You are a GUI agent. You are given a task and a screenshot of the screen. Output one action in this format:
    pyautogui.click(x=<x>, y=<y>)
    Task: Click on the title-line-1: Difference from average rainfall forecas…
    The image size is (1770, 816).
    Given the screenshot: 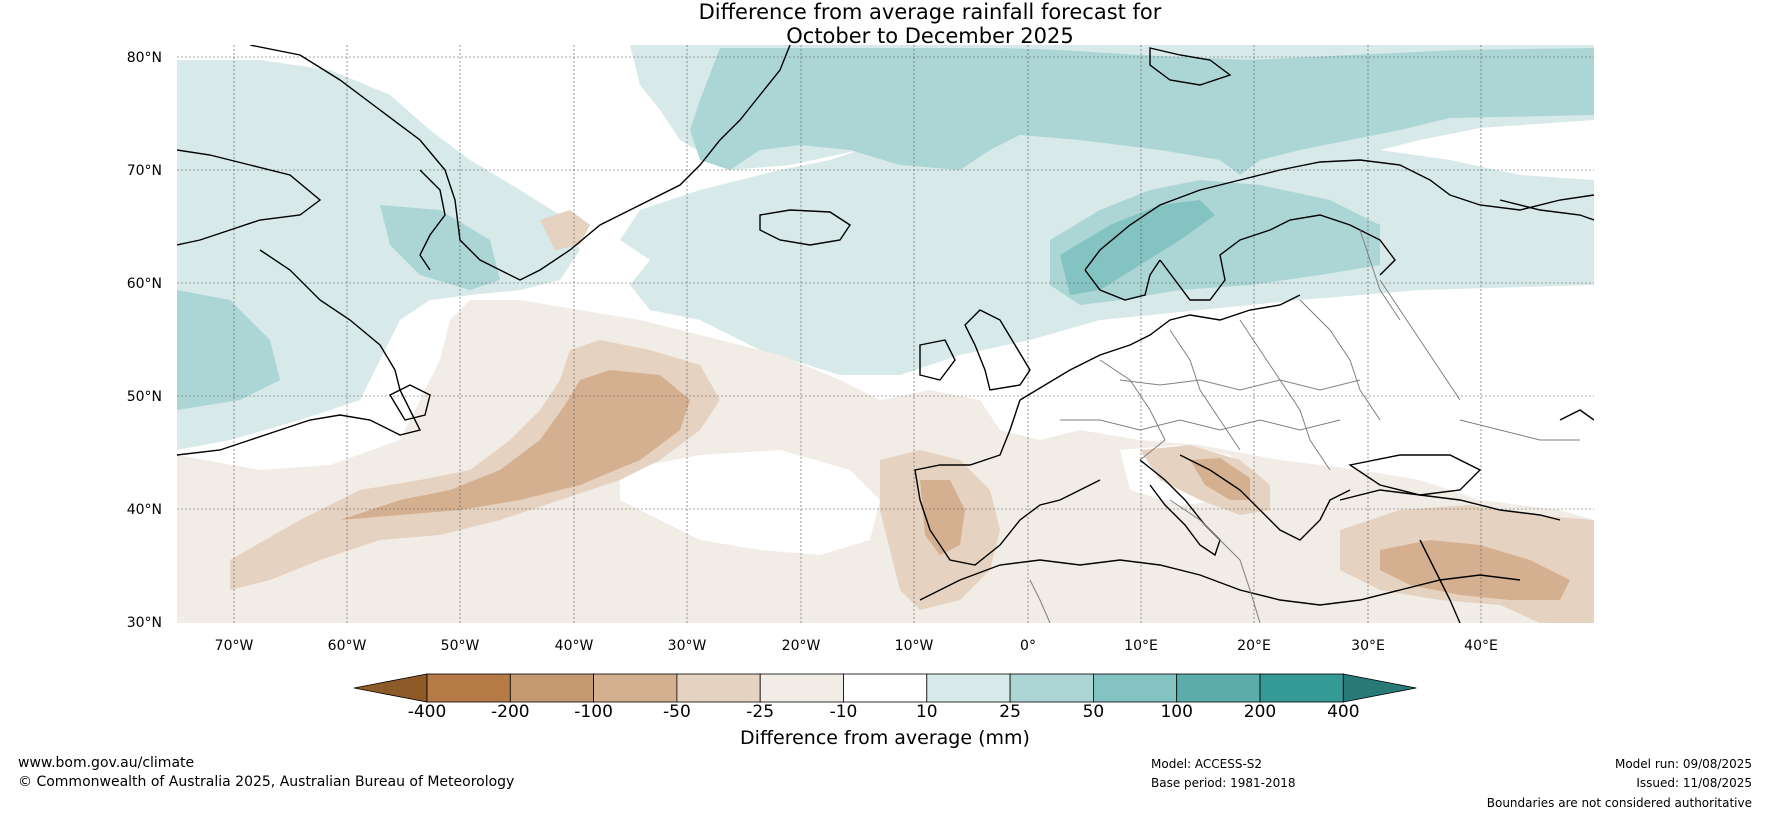 What is the action you would take?
    pyautogui.click(x=930, y=12)
    